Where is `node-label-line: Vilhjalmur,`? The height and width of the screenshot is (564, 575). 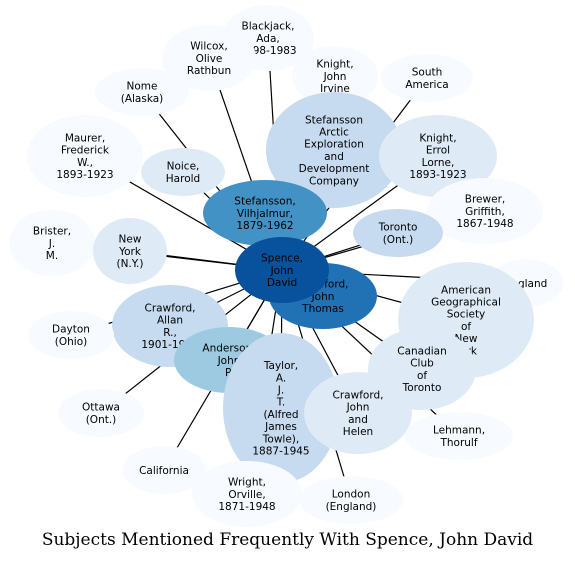 node-label-line: Vilhjalmur, is located at coordinates (265, 214).